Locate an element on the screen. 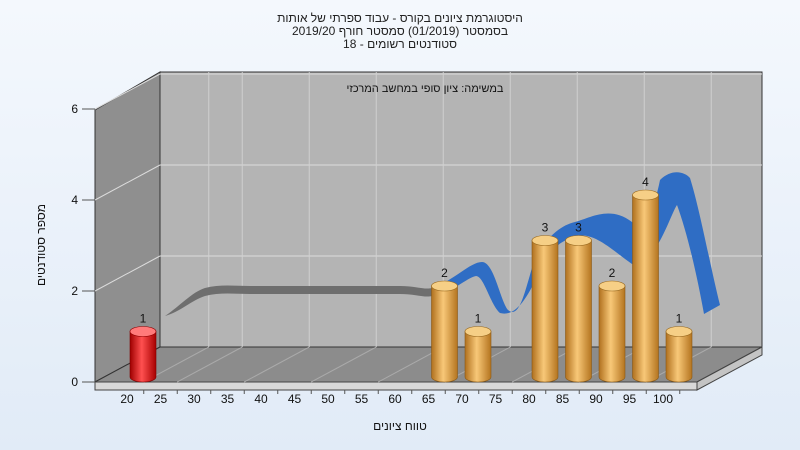 The width and height of the screenshot is (800, 450). x-tick-label: 30 is located at coordinates (194, 399).